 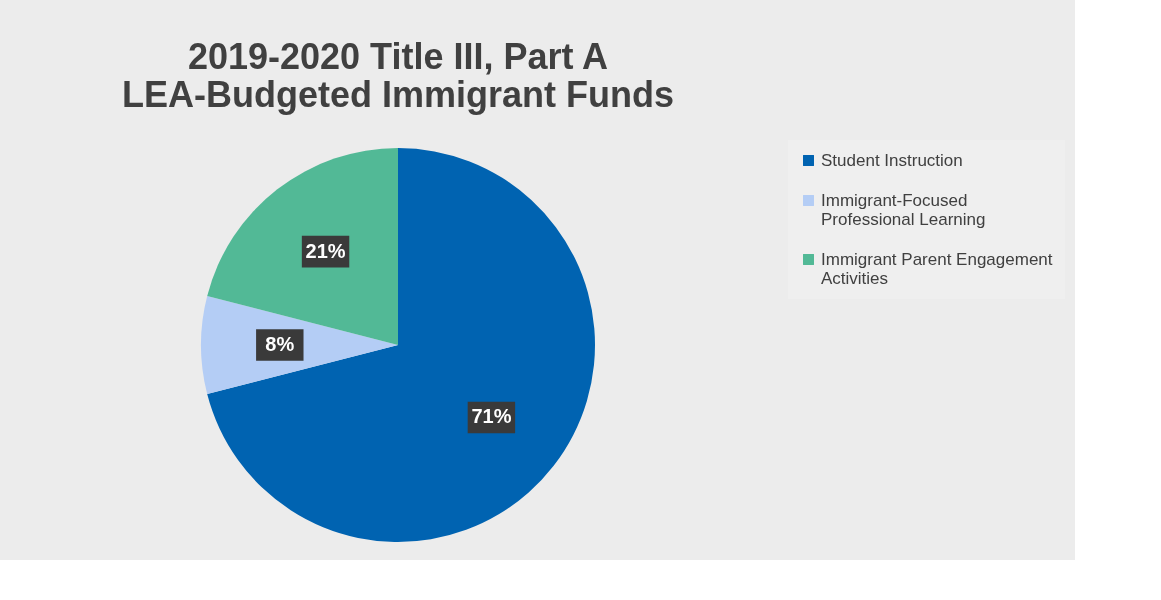 What do you see at coordinates (937, 268) in the screenshot?
I see `legend-label: Immigrant Parent Engagement Activities` at bounding box center [937, 268].